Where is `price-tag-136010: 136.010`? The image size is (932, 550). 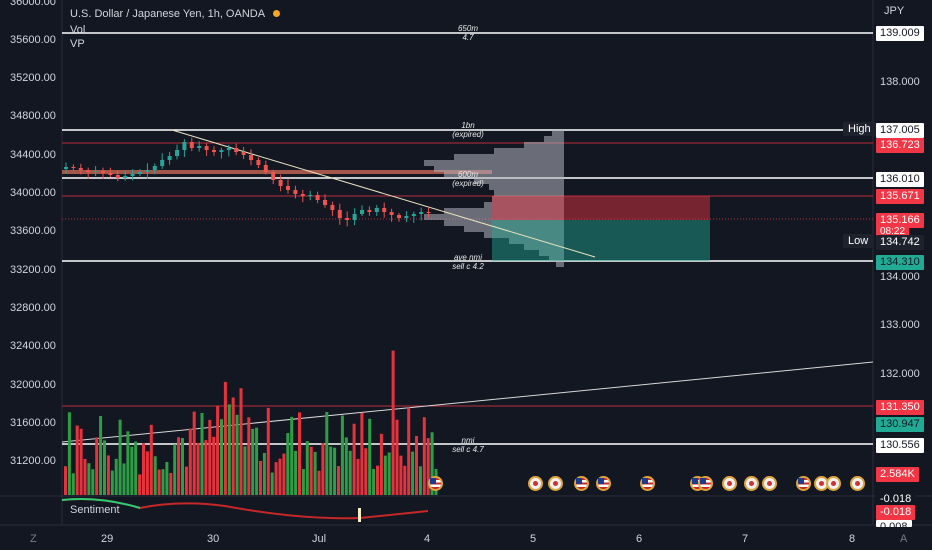
price-tag-136010: 136.010 is located at coordinates (900, 179).